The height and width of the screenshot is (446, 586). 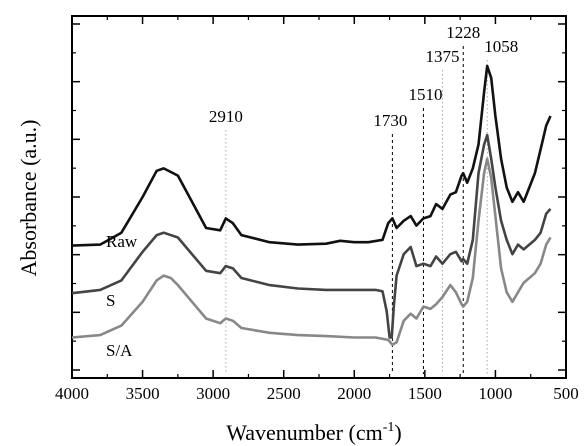 I want to click on peak-label-1375: 1375, so click(x=443, y=56).